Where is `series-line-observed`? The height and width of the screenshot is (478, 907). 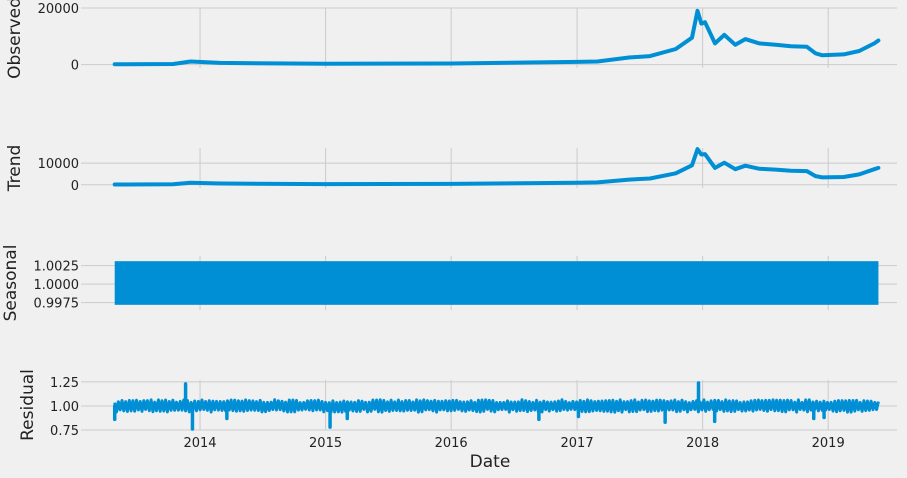 series-line-observed is located at coordinates (496, 37).